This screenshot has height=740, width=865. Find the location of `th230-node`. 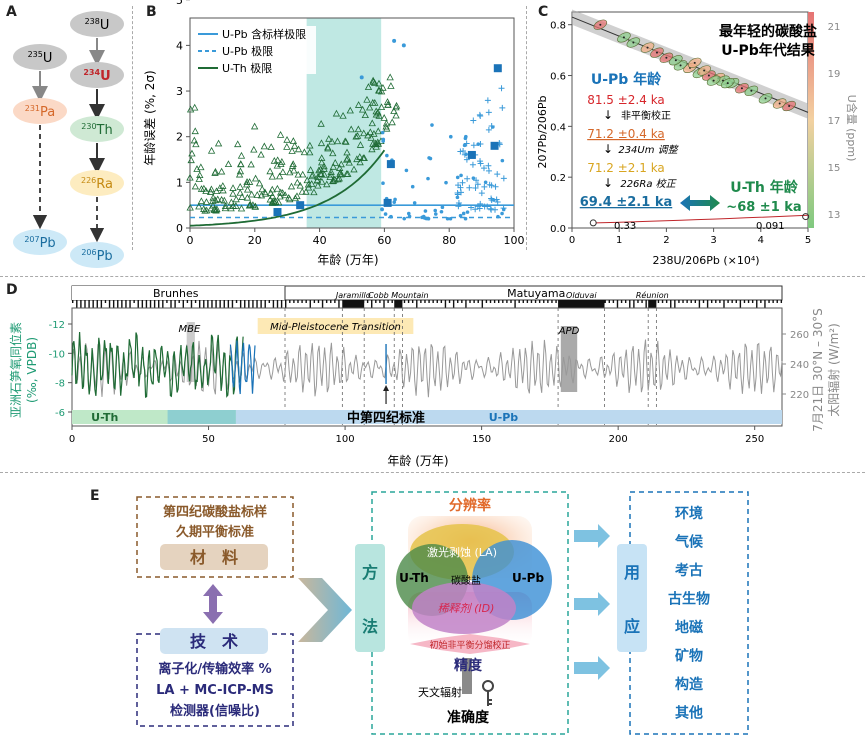

th230-node is located at coordinates (97, 129).